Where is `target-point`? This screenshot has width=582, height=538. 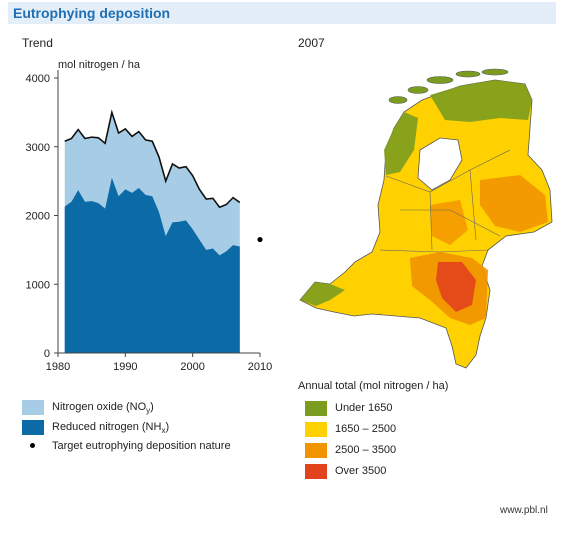
target-point is located at coordinates (260, 239).